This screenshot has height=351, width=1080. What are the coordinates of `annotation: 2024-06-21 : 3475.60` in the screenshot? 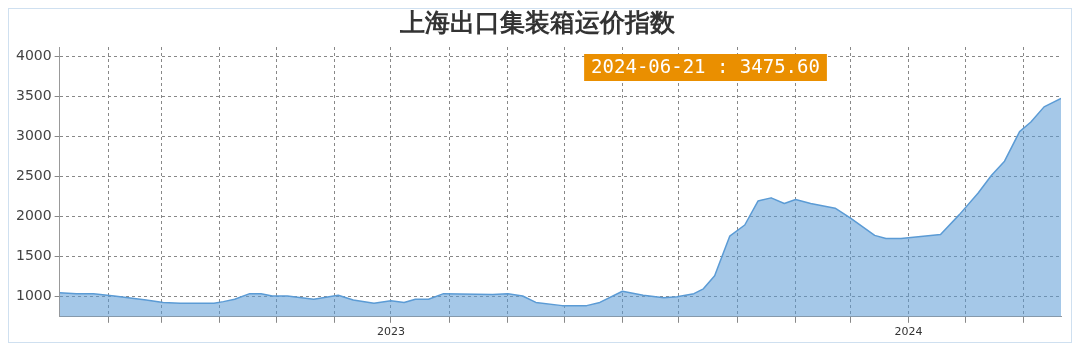 It's located at (705, 65).